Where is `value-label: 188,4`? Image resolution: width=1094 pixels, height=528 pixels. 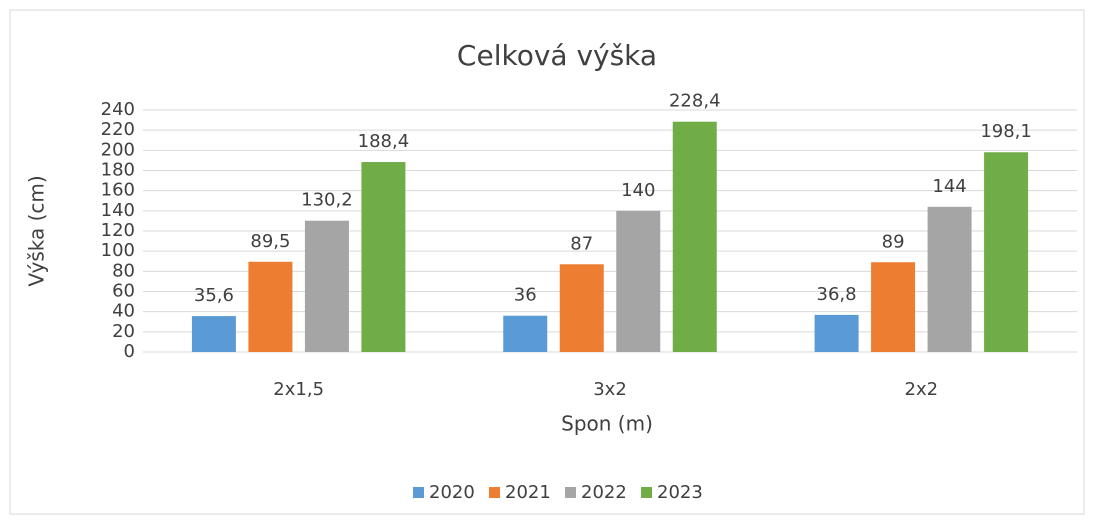 value-label: 188,4 is located at coordinates (384, 141).